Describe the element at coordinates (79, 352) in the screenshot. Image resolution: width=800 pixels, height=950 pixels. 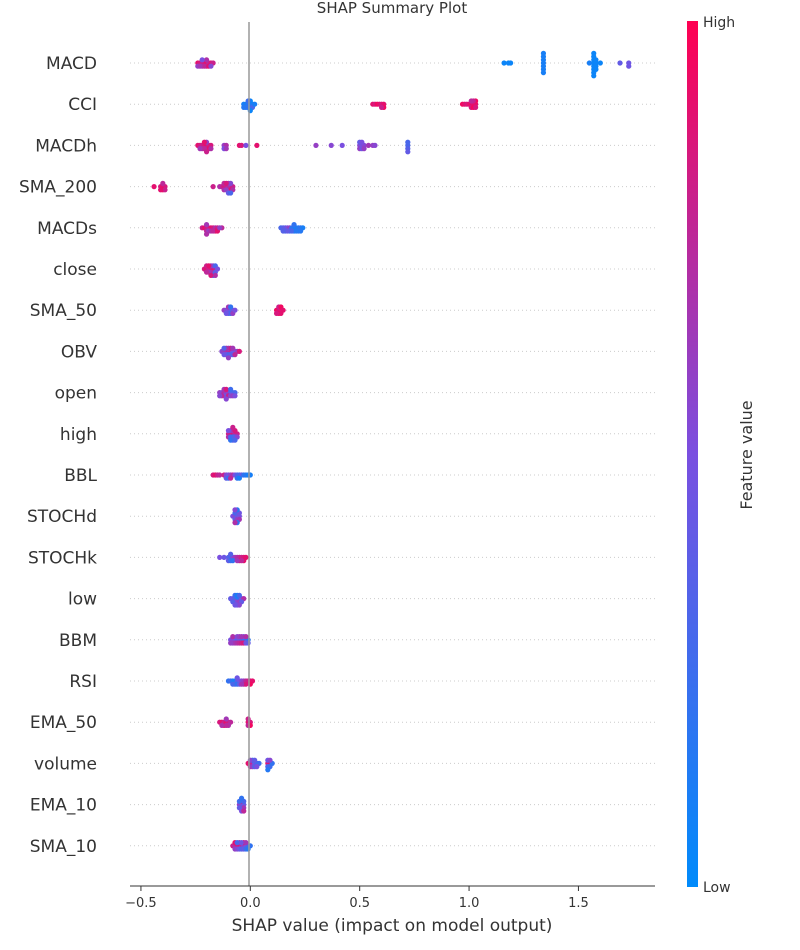
I see `feature-label-OBV: OBV` at that location.